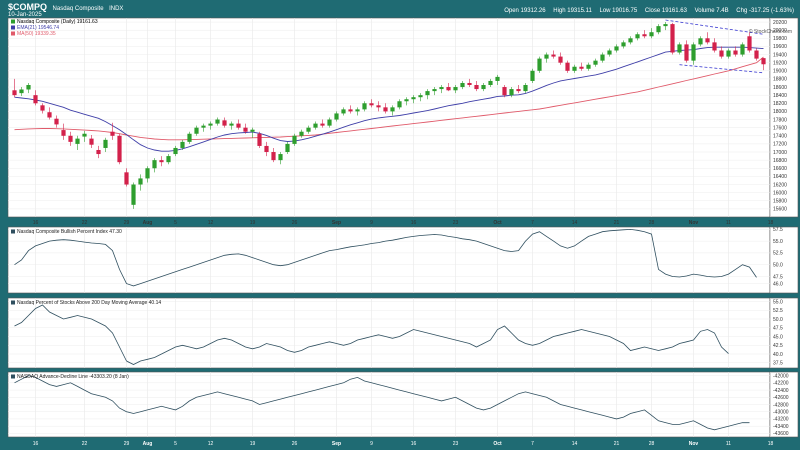  I want to click on symbol: $COMPQ, so click(28, 7).